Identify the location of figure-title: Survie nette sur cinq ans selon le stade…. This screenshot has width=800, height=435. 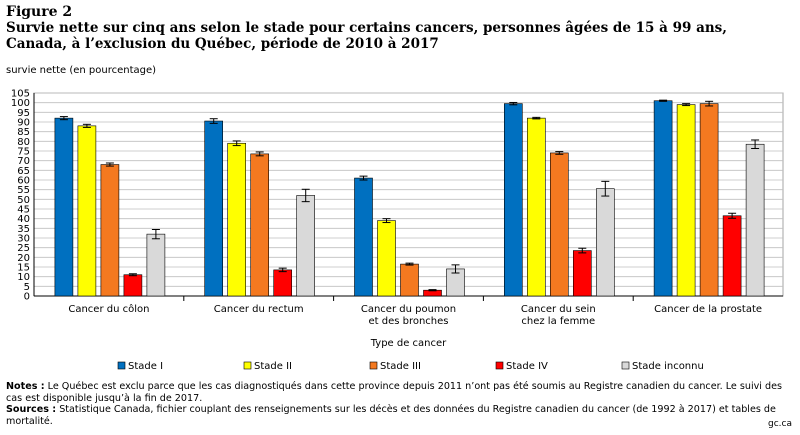
(366, 36).